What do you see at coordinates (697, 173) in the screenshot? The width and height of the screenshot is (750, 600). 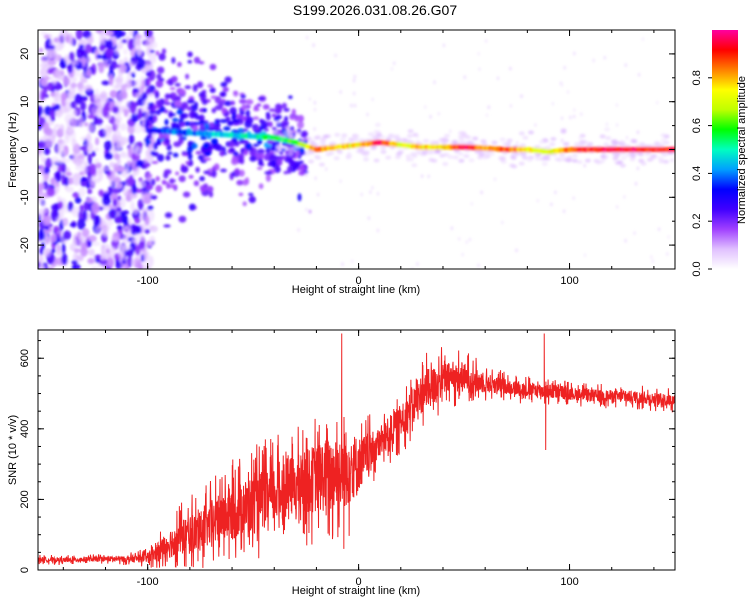 I see `colorbar-tick-label: 0.4` at bounding box center [697, 173].